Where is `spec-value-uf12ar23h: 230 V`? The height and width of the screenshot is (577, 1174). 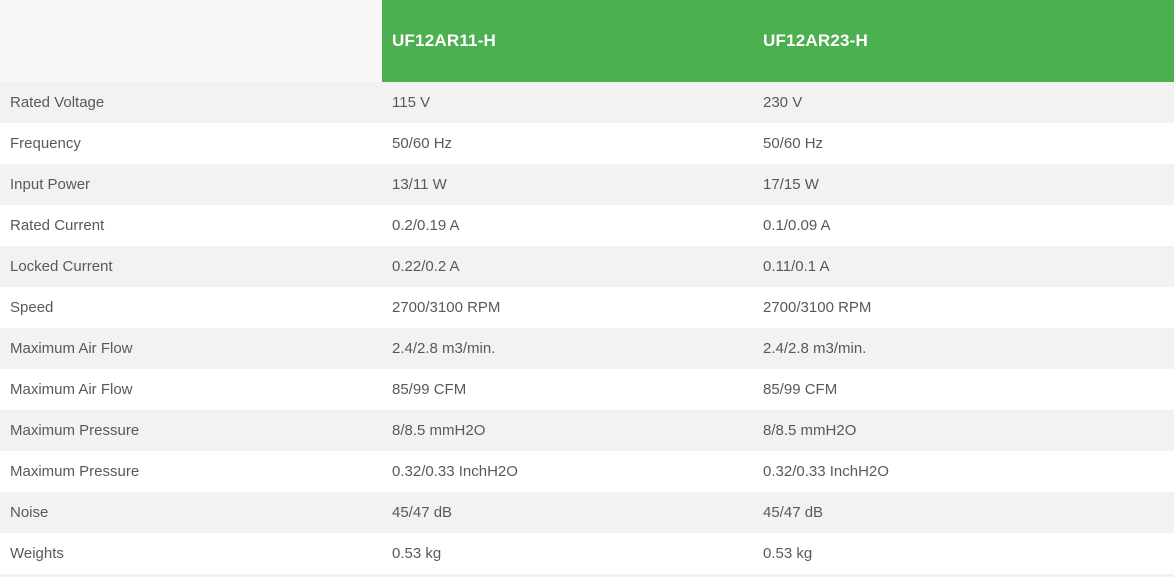 spec-value-uf12ar23h: 230 V is located at coordinates (783, 102).